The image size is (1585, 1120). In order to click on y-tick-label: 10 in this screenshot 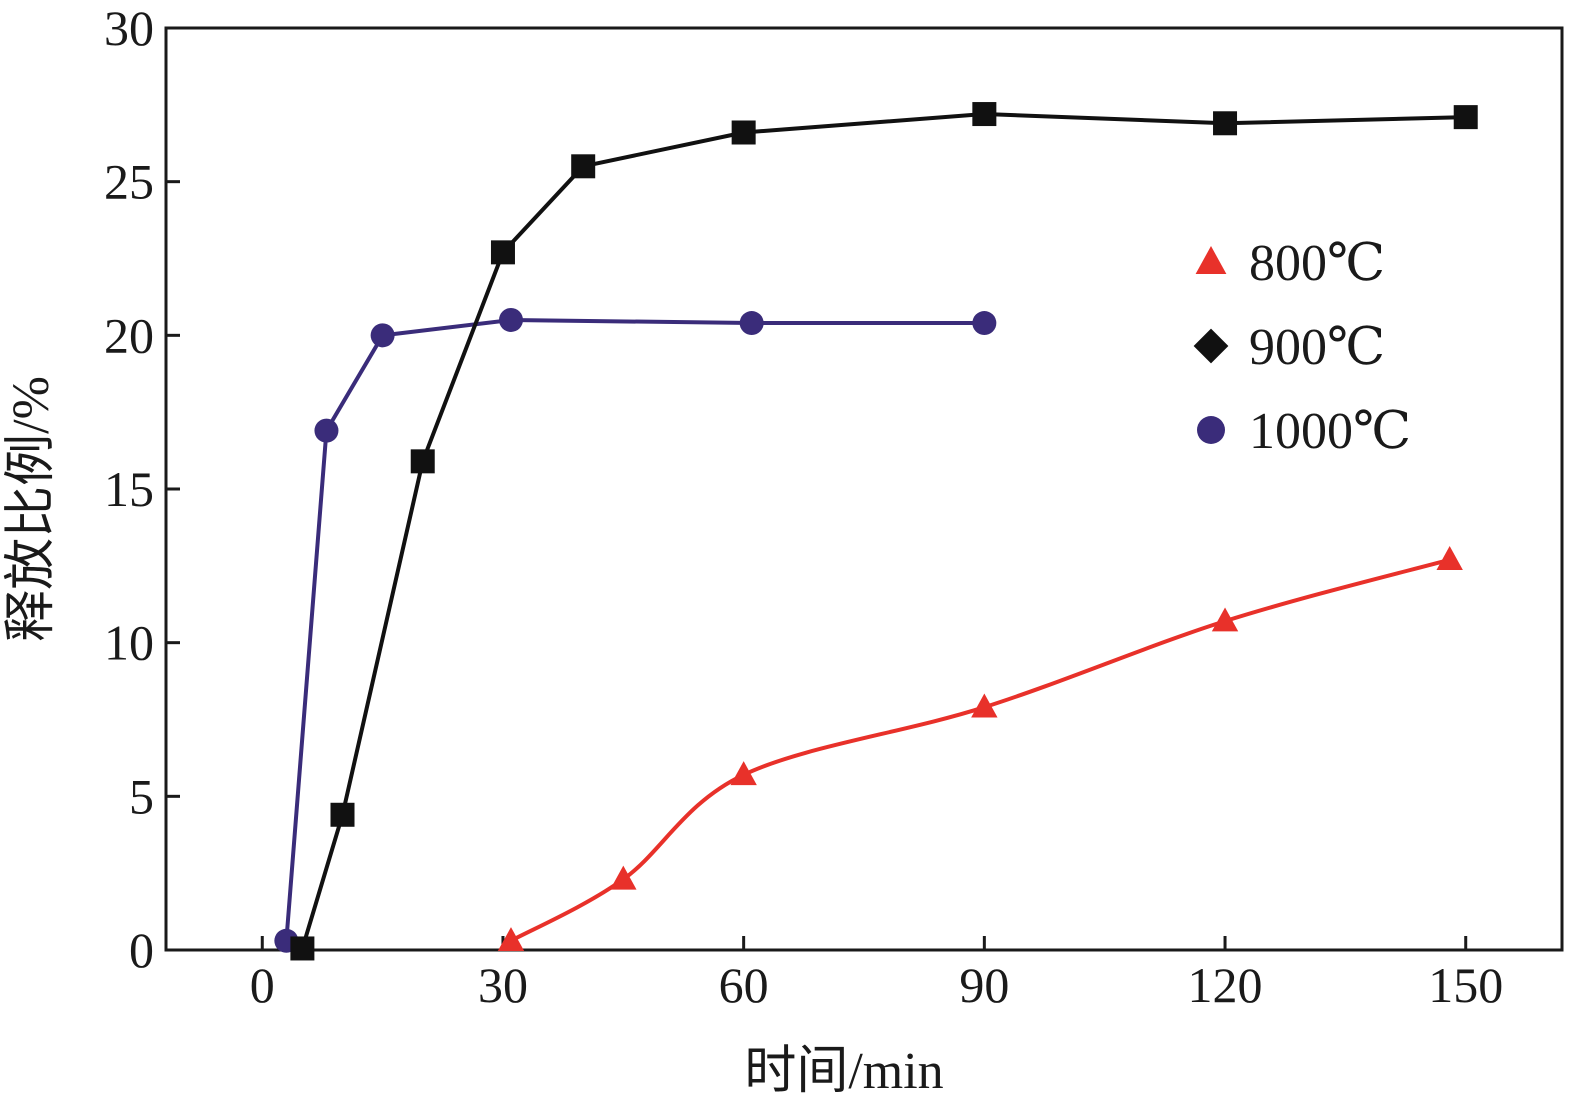, I will do `click(129, 643)`.